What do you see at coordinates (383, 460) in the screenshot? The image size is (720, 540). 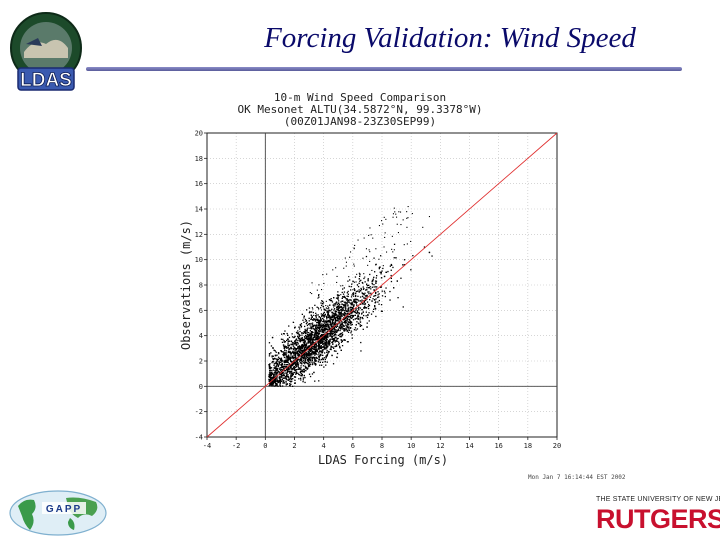 I see `x-axis-label: LDAS Forcing (m/s)` at bounding box center [383, 460].